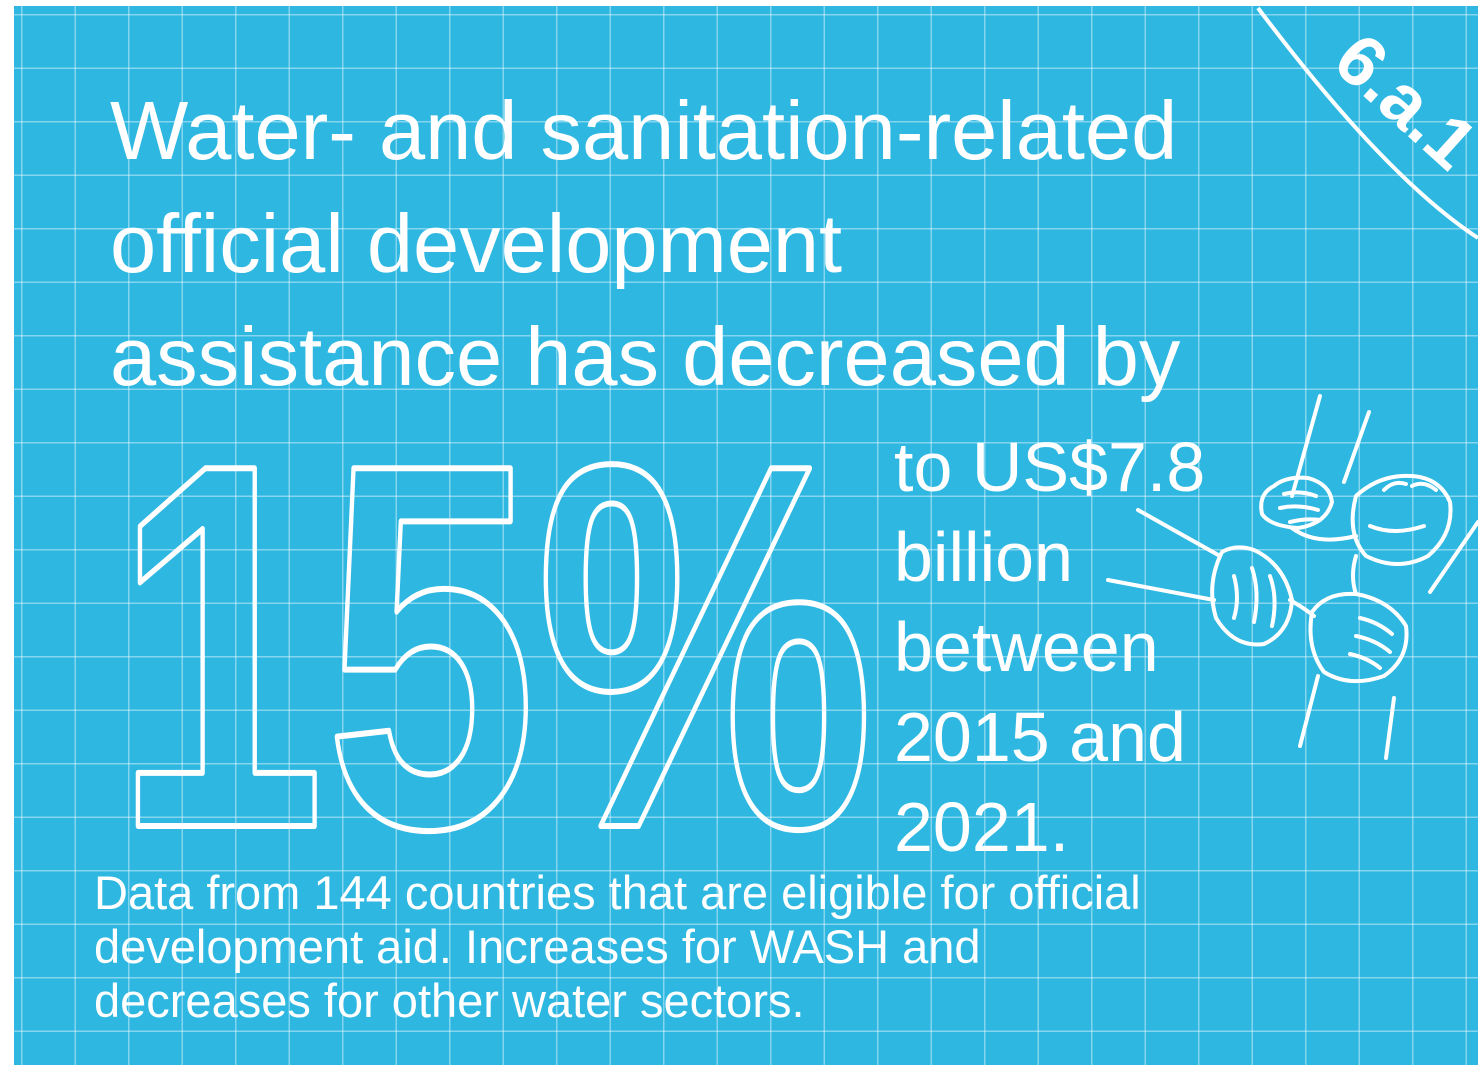 The image size is (1478, 1067). I want to click on indicator-badge: 6.a.1, so click(1367, 123).